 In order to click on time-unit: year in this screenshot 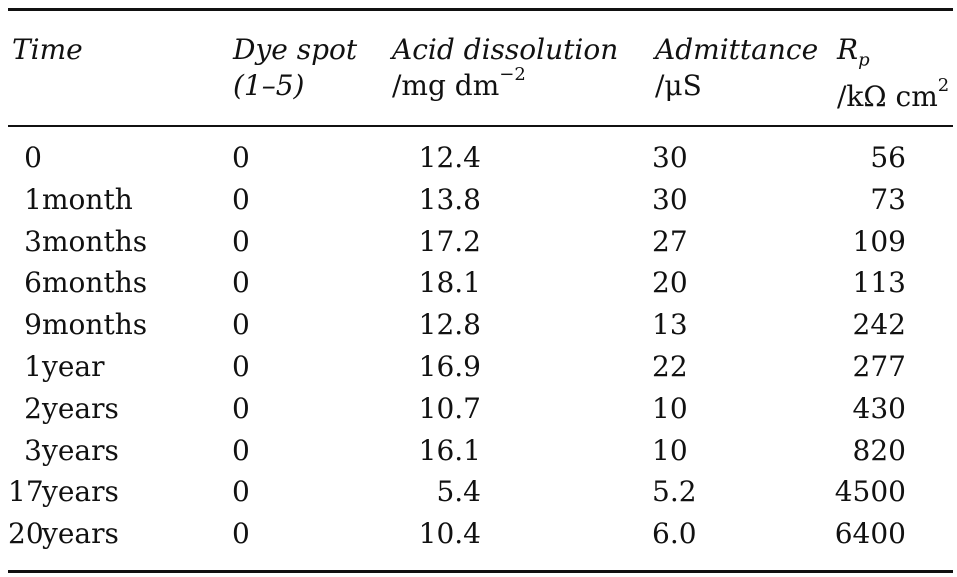, I will do `click(73, 366)`.